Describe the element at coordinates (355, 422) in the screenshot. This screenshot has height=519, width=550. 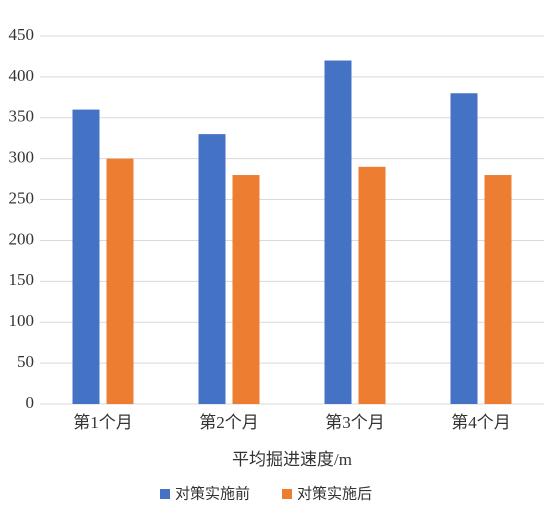
I see `x-tick-label: 第3个月` at that location.